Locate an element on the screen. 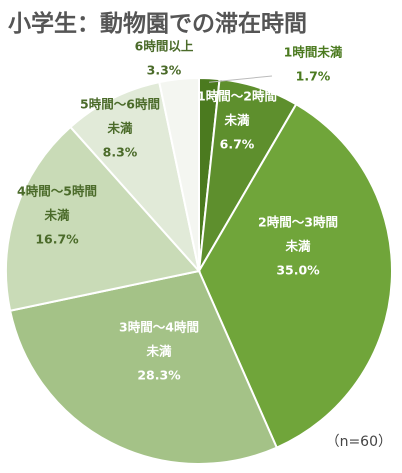  slice-category-label-5: 4時間～5時間 is located at coordinates (57, 191).